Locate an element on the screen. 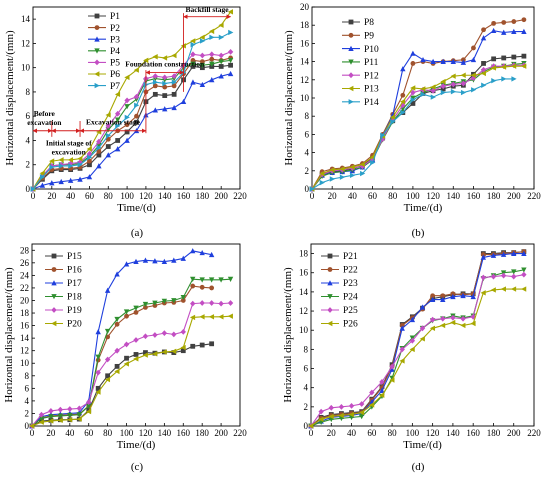  legend-entry: P14 is located at coordinates (371, 103).